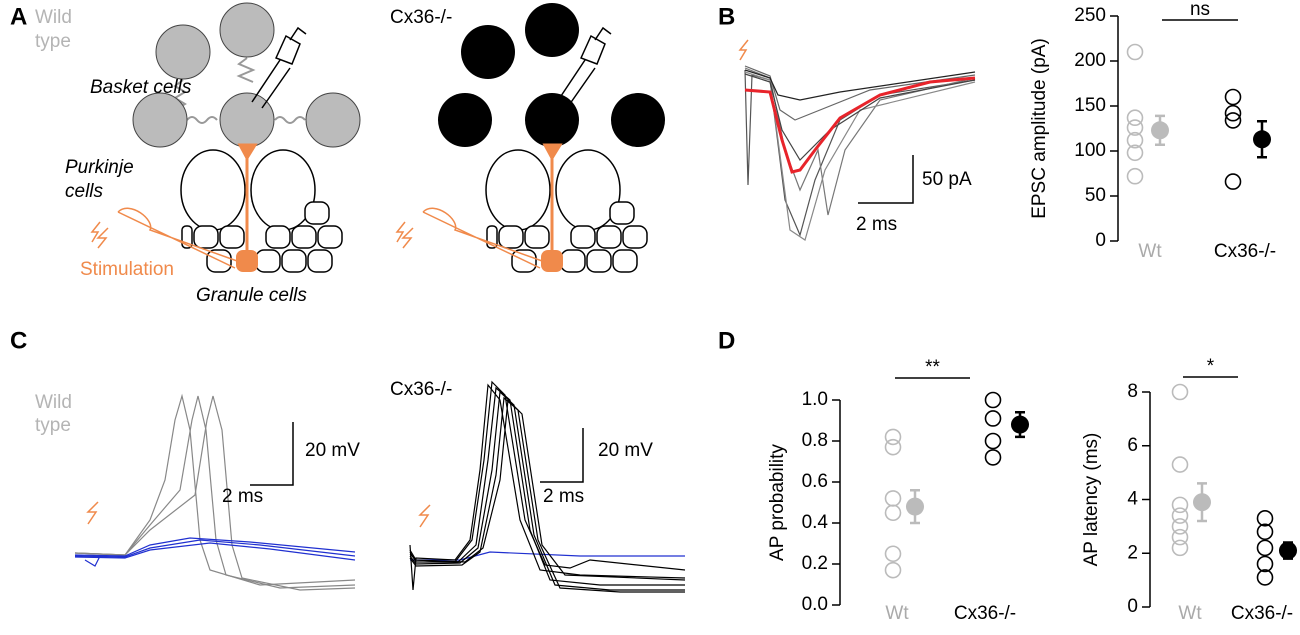 The image size is (1300, 635). Describe the element at coordinates (777, 502) in the screenshot. I see `y-axis-label: AP probability` at that location.